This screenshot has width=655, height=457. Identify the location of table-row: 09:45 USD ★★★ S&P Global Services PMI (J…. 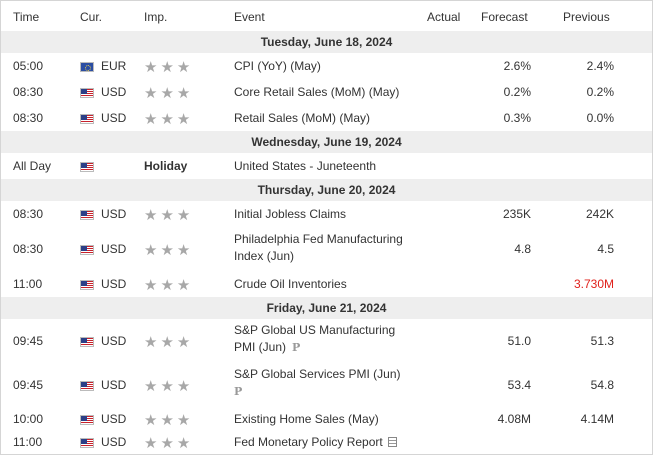
(326, 385).